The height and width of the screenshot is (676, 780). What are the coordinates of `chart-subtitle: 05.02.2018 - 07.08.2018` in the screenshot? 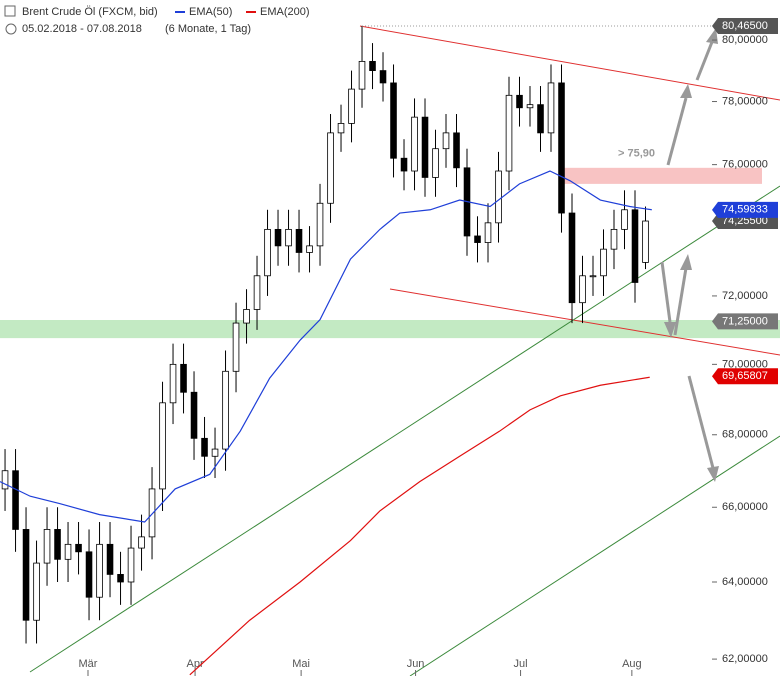 It's located at (82, 29).